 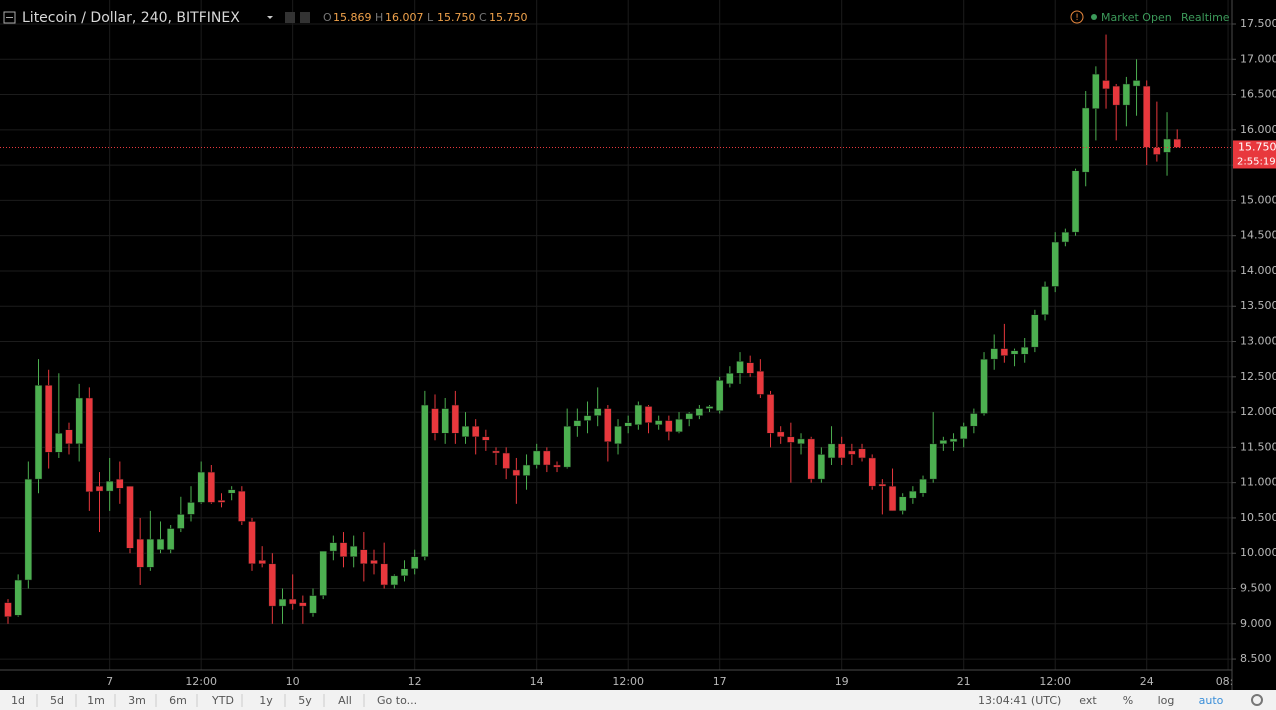 I want to click on range-button: 5y, so click(x=305, y=700).